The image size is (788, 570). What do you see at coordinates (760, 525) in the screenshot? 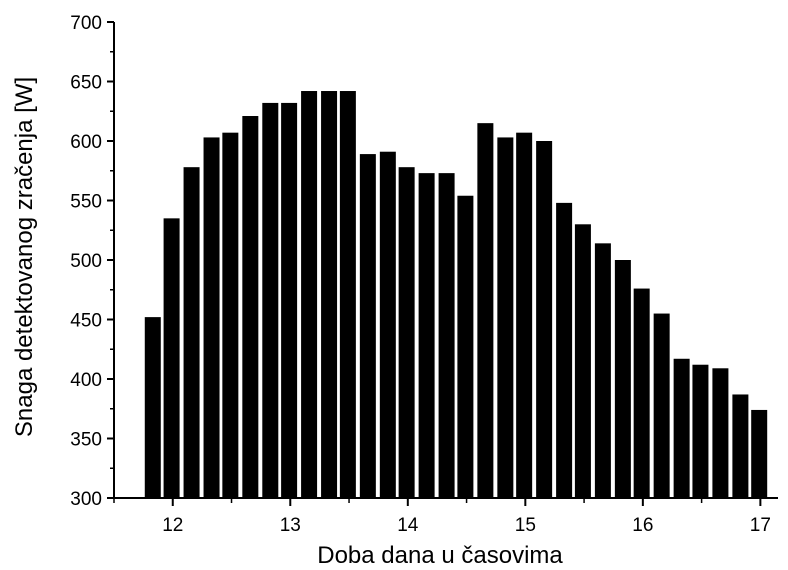
I see `x-tick-label: 17` at bounding box center [760, 525].